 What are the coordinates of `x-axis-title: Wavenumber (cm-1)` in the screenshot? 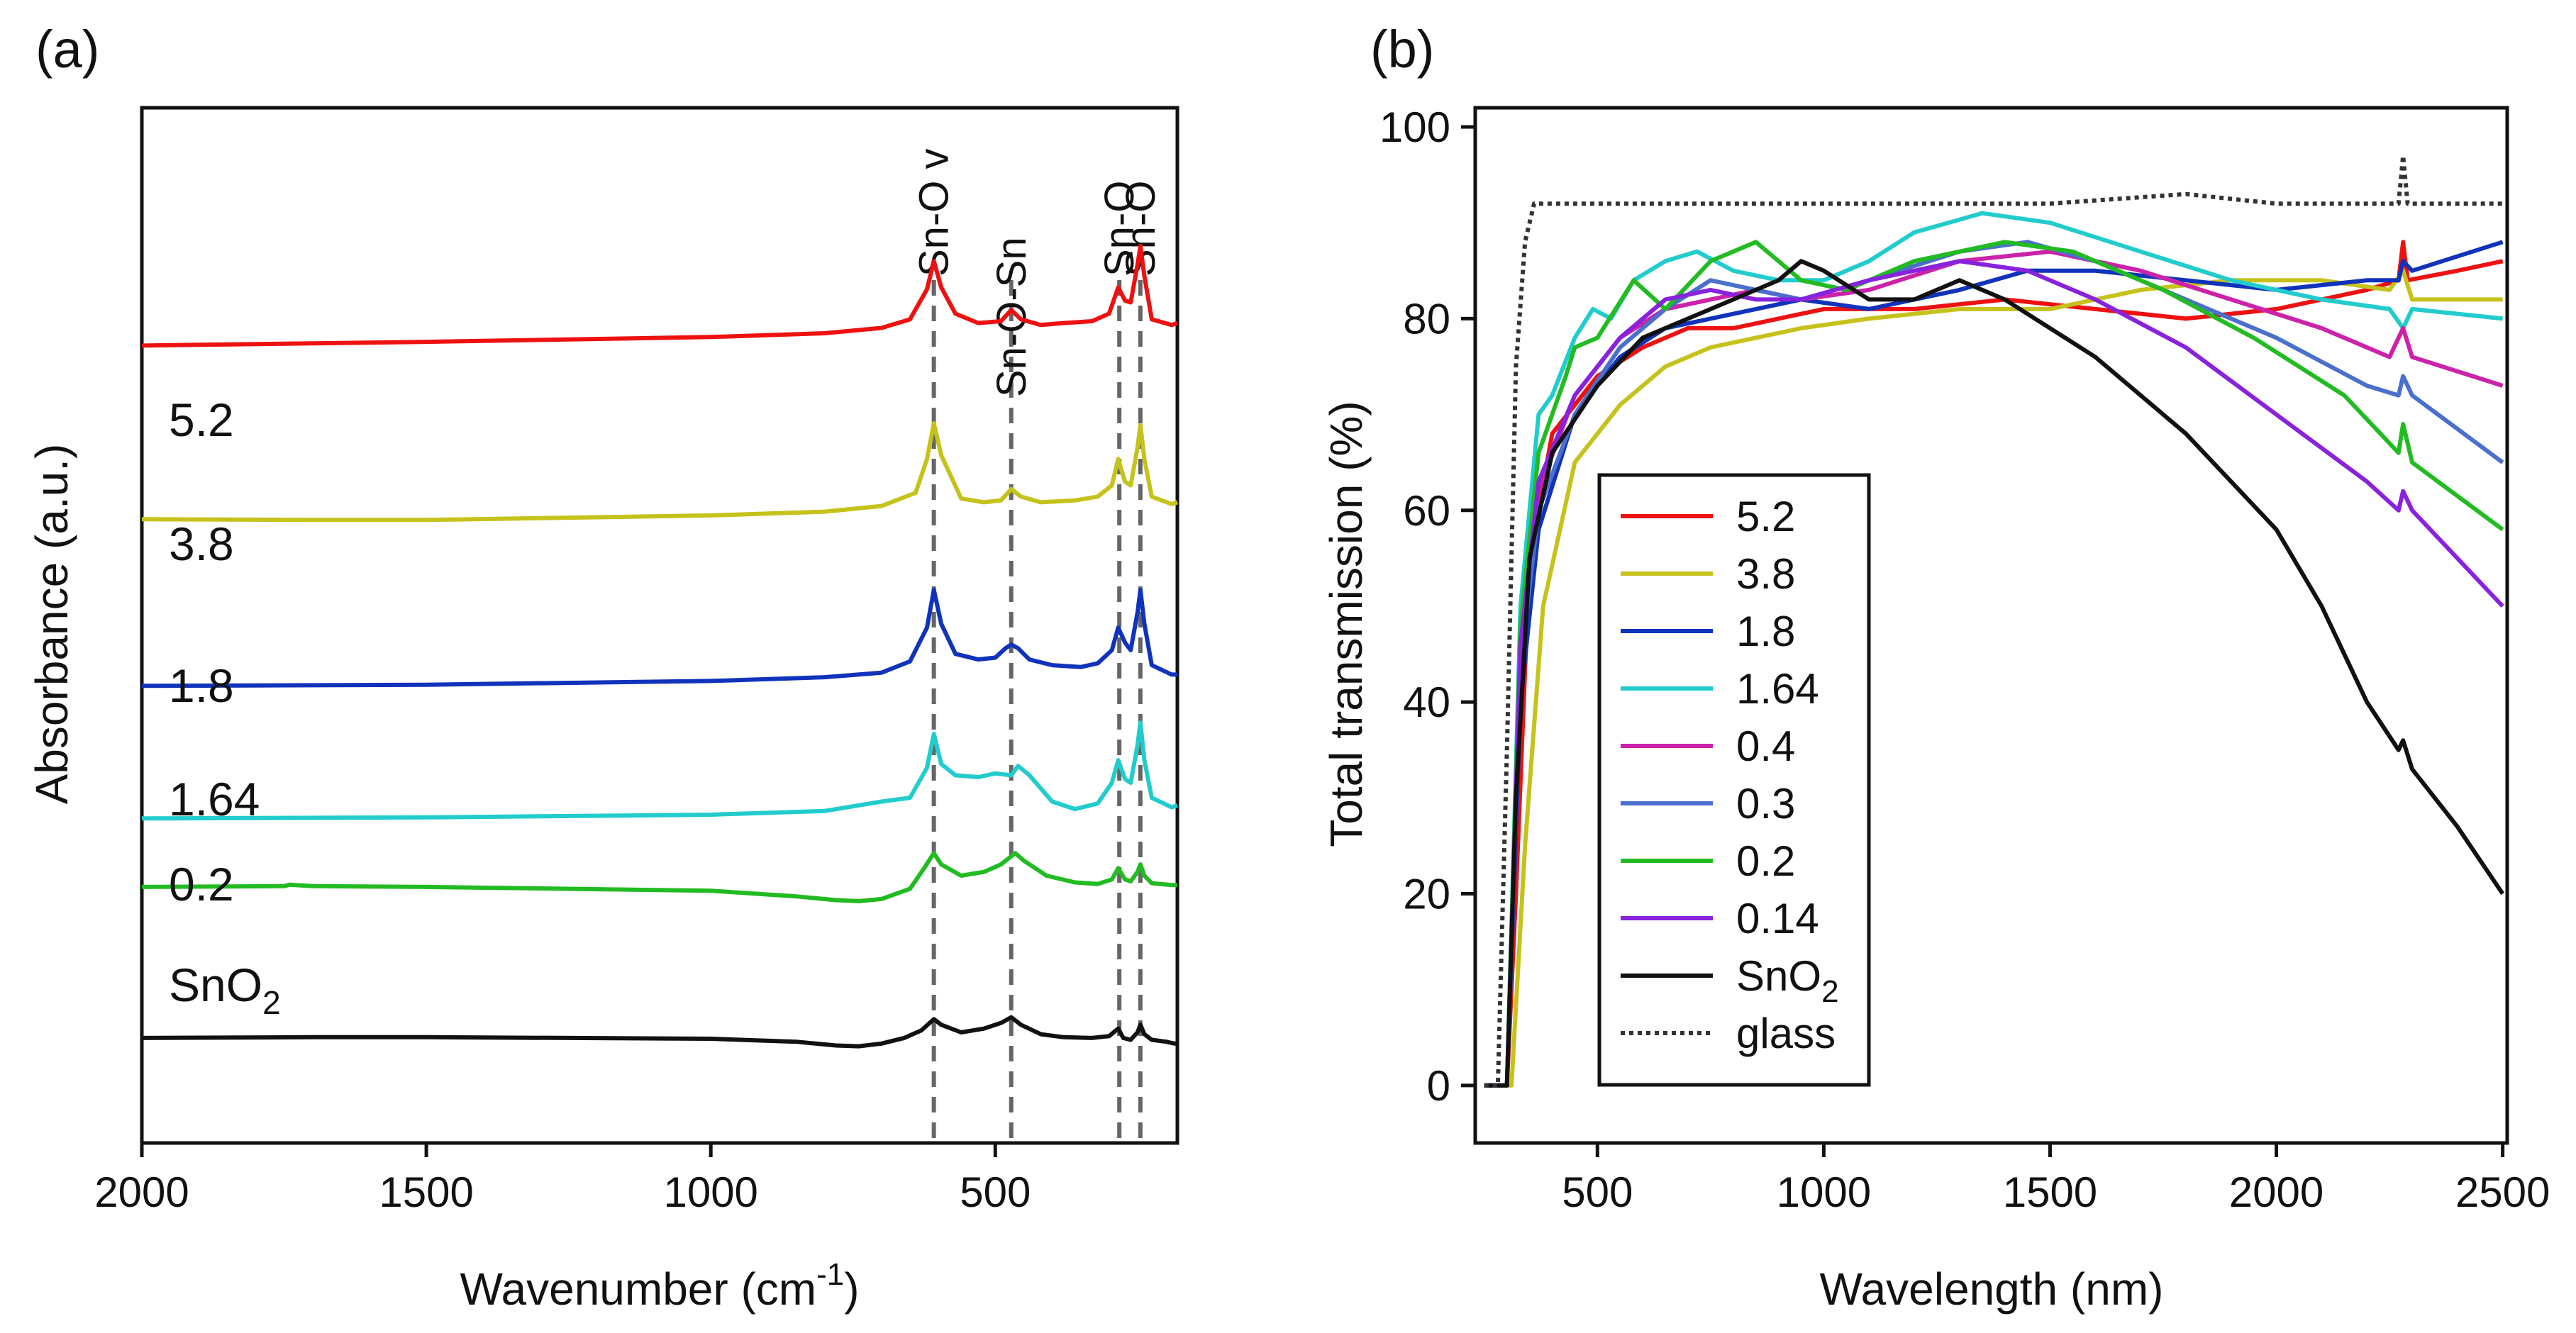 It's located at (659, 1286).